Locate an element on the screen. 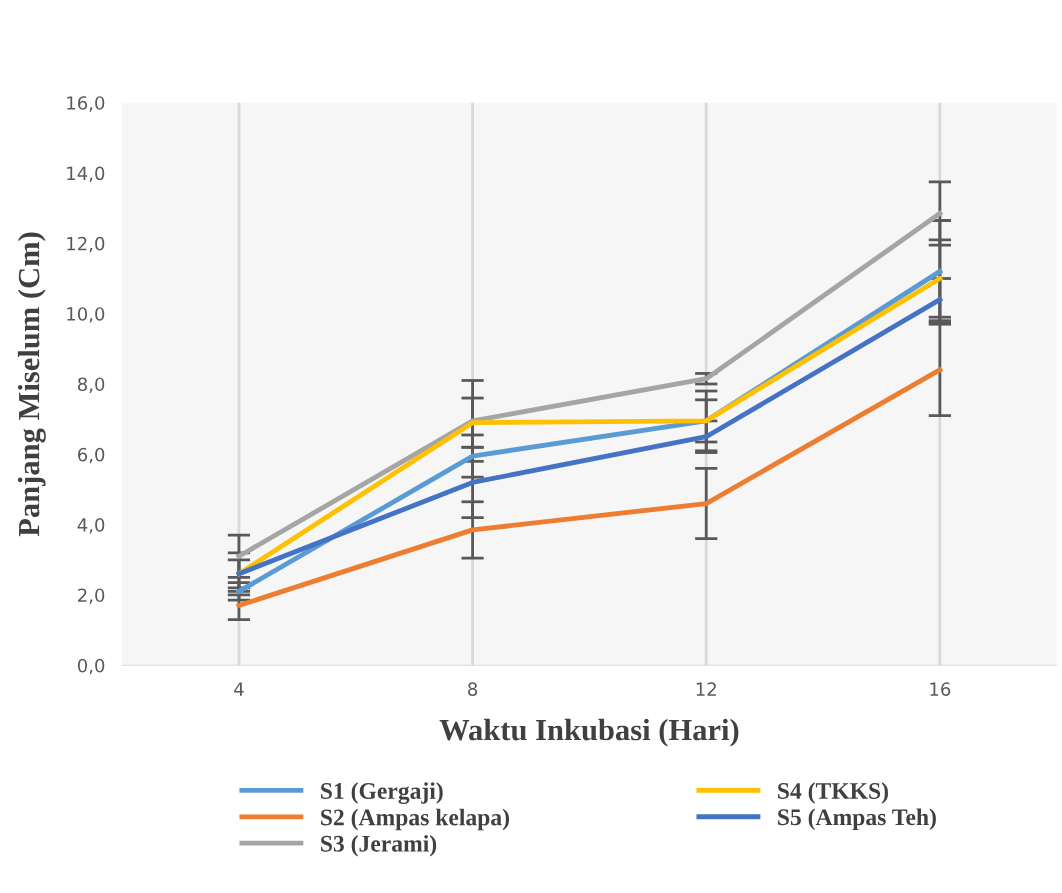 The height and width of the screenshot is (893, 1062). y-axis-title: Panjang Miselum (Cm) is located at coordinates (31, 384).